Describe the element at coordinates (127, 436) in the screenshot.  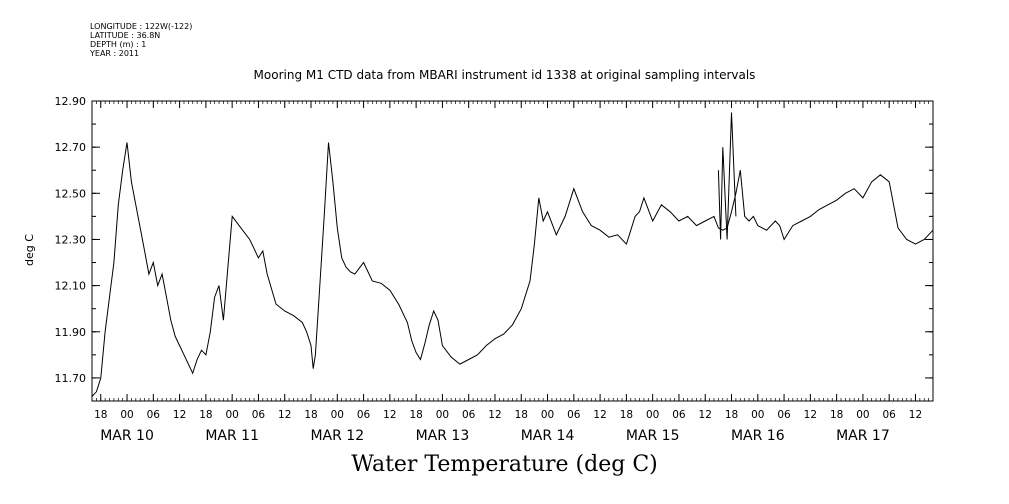
I see `x-date-label: MAR 10` at that location.